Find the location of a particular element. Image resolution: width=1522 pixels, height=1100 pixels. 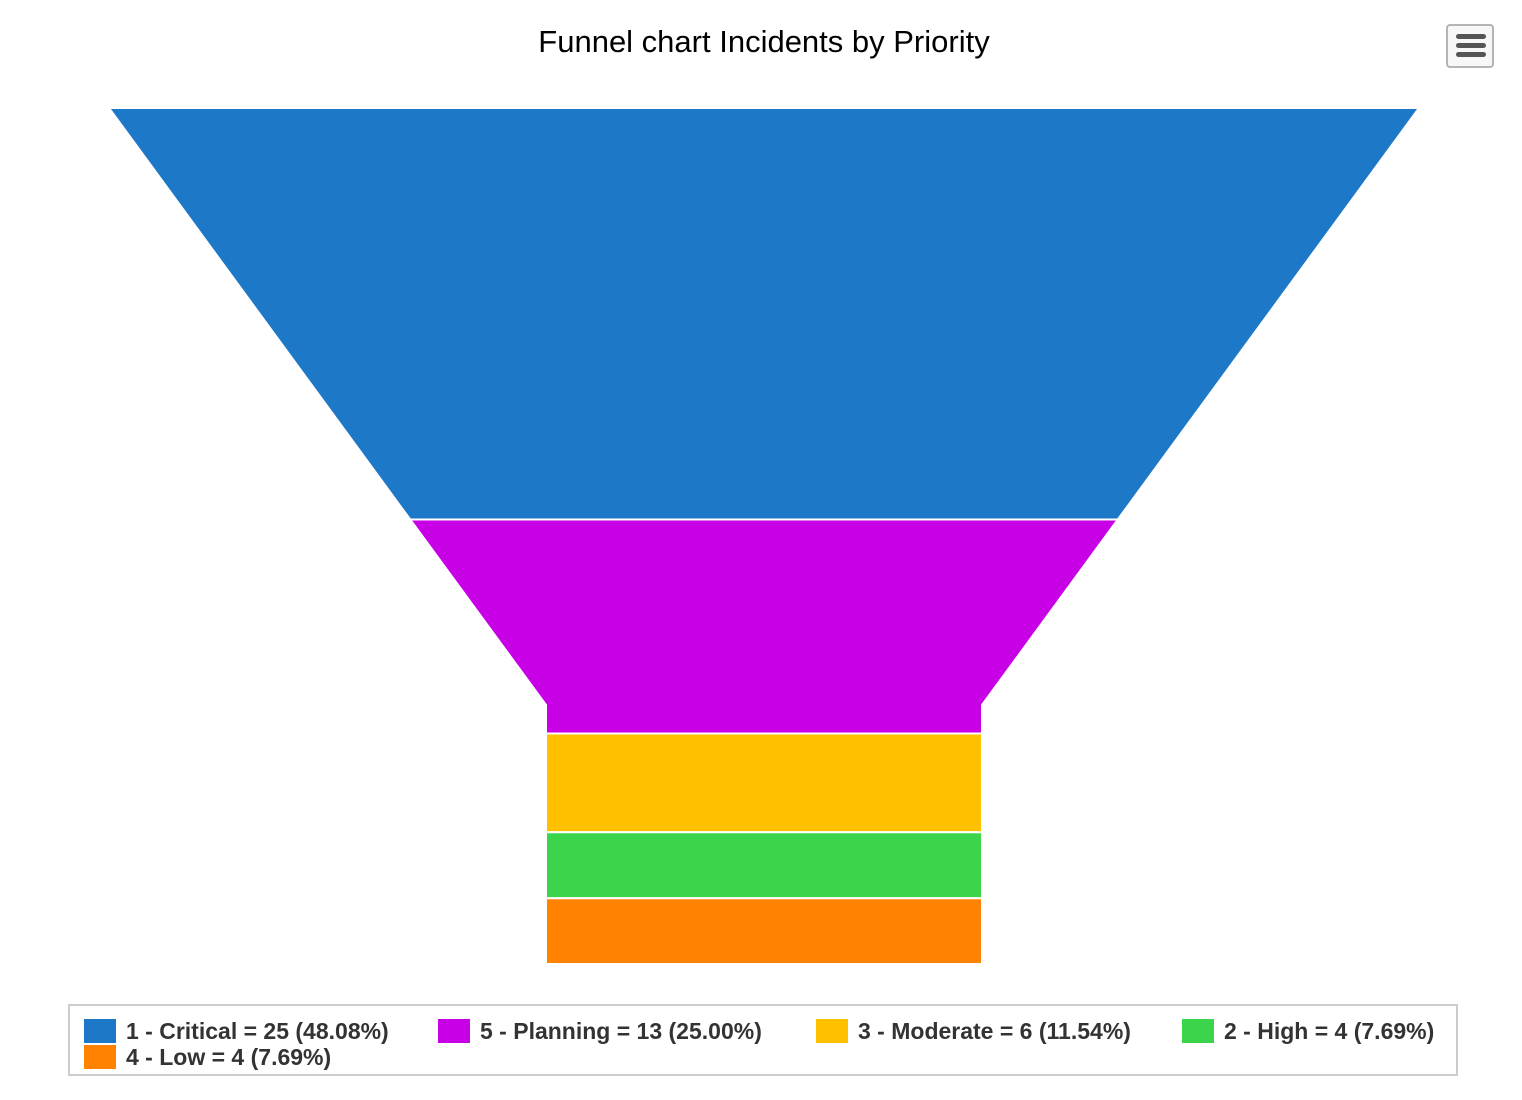

legend-item-planning: 5 - Planning = 13 (25.00%) is located at coordinates (600, 1031).